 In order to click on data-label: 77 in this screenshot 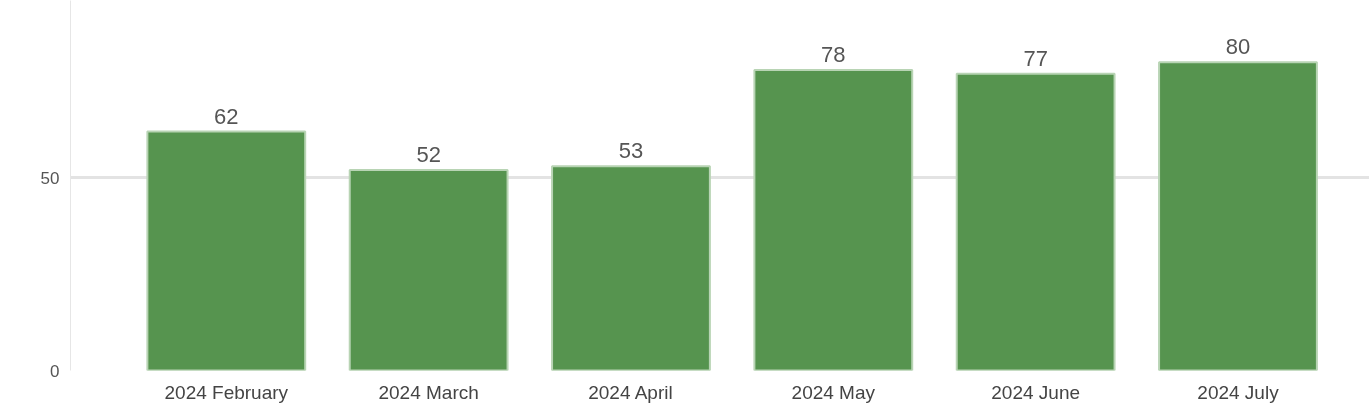, I will do `click(1035, 58)`.